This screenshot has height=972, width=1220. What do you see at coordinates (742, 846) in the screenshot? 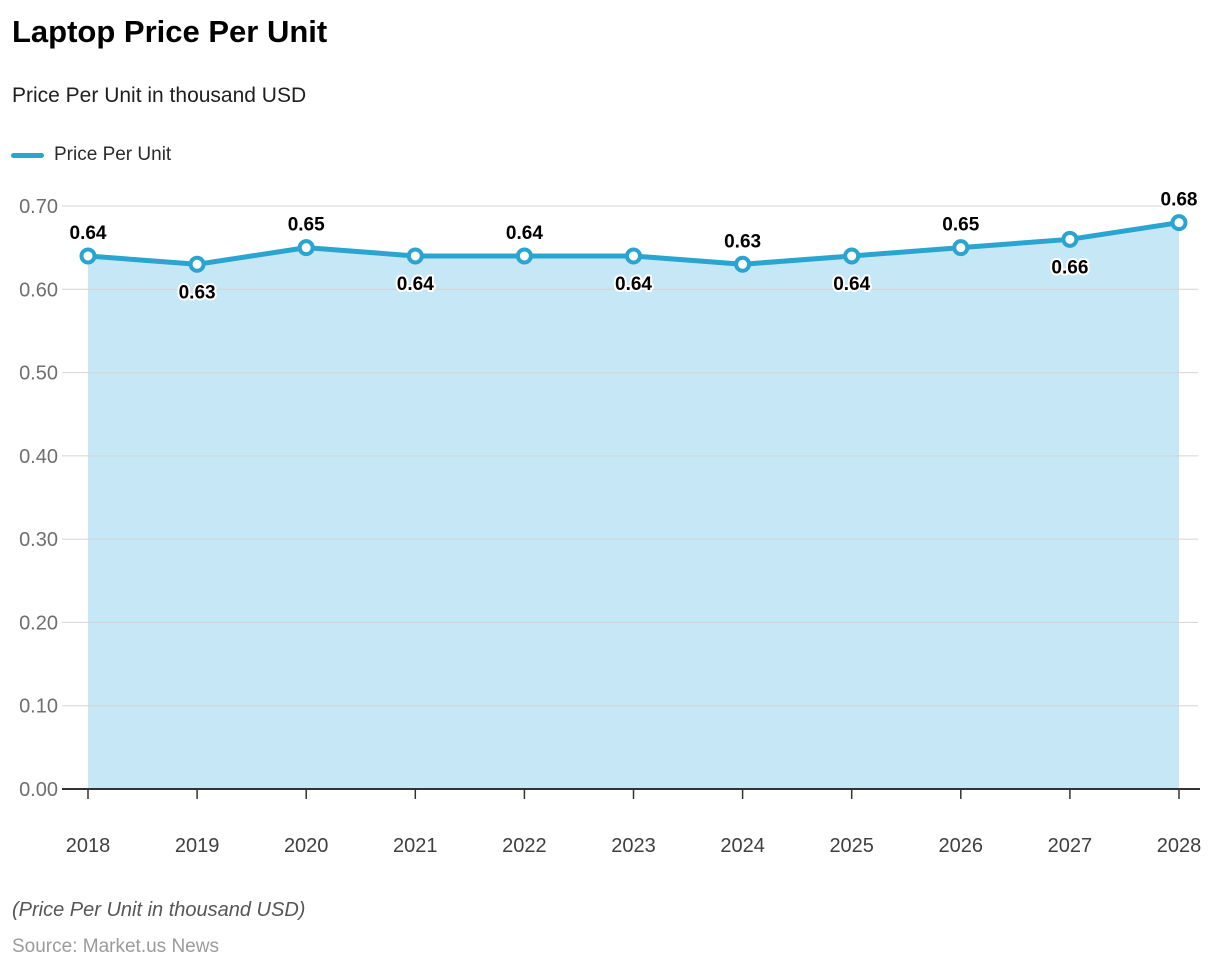
I see `x-axis-tick-label: 2024` at bounding box center [742, 846].